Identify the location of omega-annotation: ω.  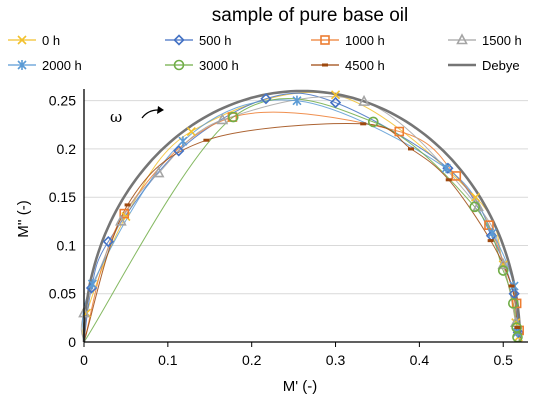
(137, 116).